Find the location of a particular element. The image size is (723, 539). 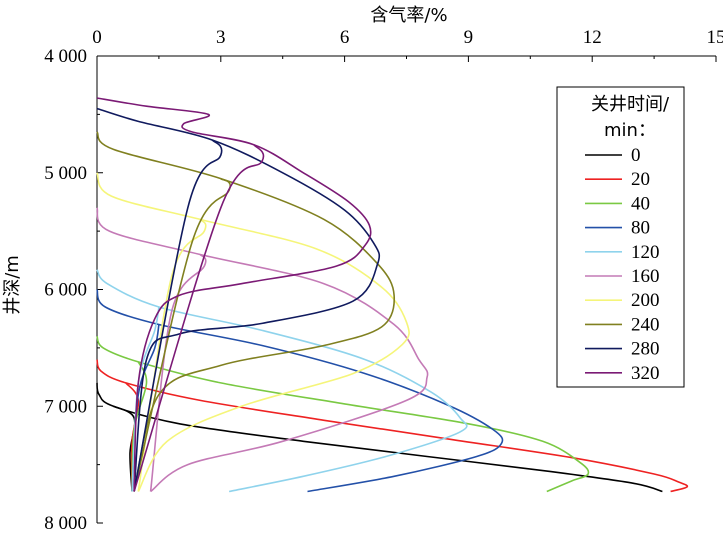

y-tick-label: 7 000 is located at coordinates (65, 406).